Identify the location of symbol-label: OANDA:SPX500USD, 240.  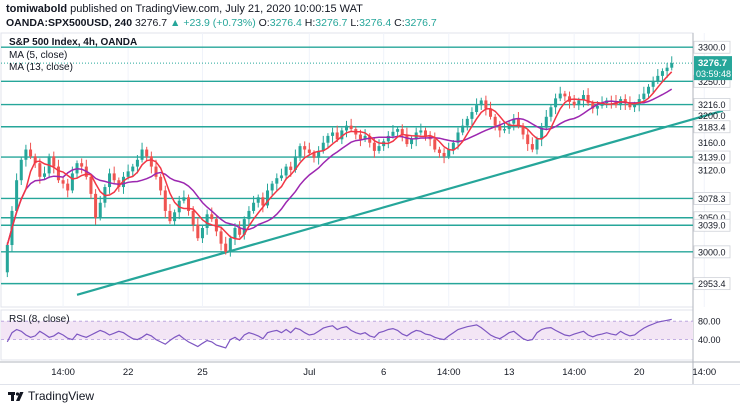
(69, 23).